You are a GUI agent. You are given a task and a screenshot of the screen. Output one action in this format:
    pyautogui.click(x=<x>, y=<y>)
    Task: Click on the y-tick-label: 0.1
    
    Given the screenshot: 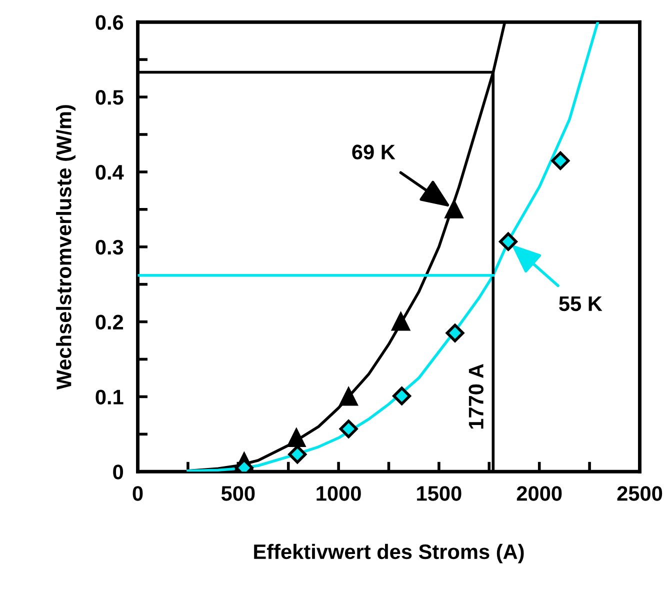 What is the action you would take?
    pyautogui.click(x=110, y=397)
    